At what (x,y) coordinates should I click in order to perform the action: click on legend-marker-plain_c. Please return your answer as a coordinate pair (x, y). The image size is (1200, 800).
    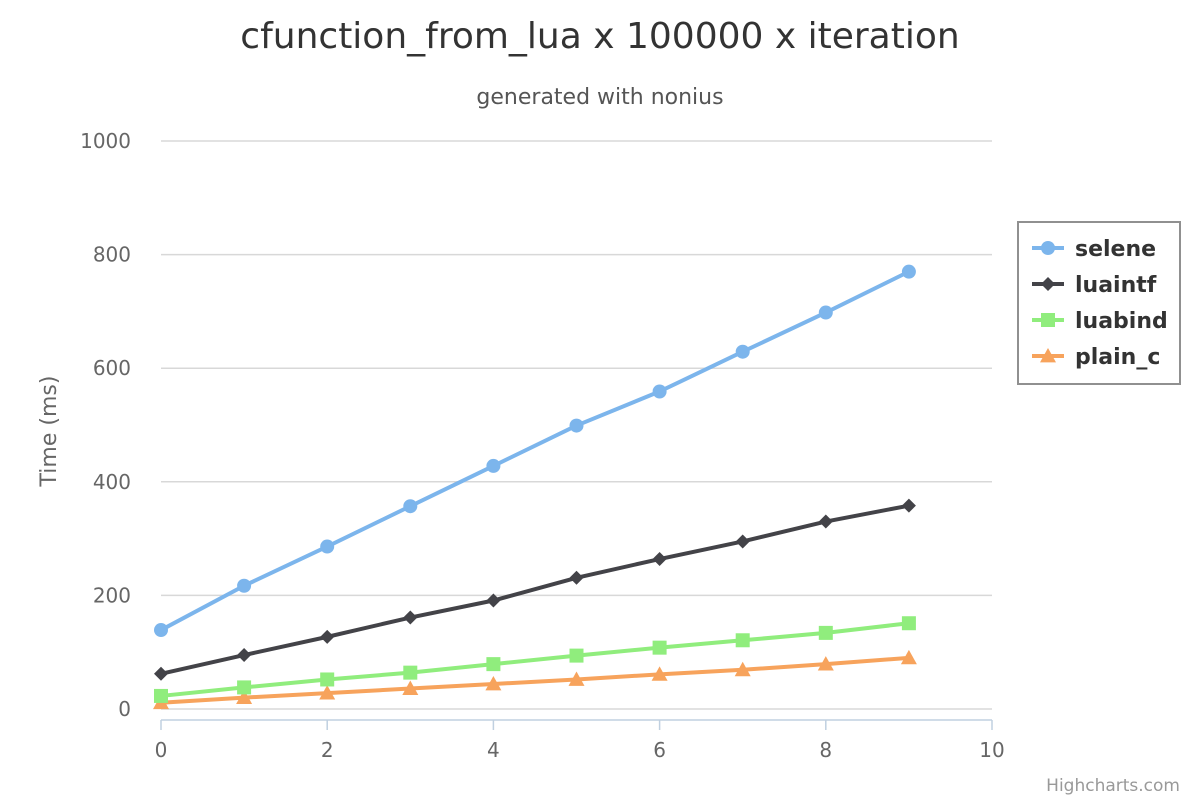
    Looking at the image, I should click on (1048, 355).